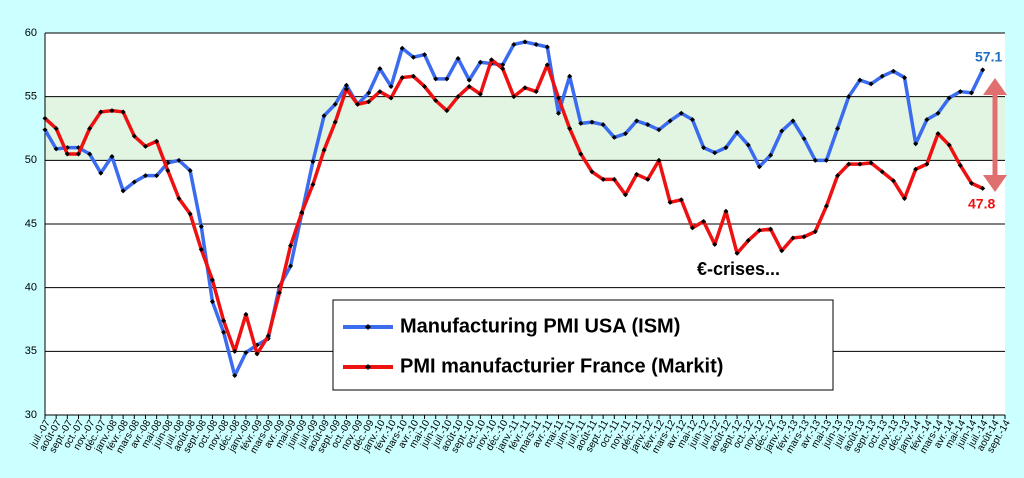  Describe the element at coordinates (31, 415) in the screenshot. I see `y-tick-label: 30` at that location.